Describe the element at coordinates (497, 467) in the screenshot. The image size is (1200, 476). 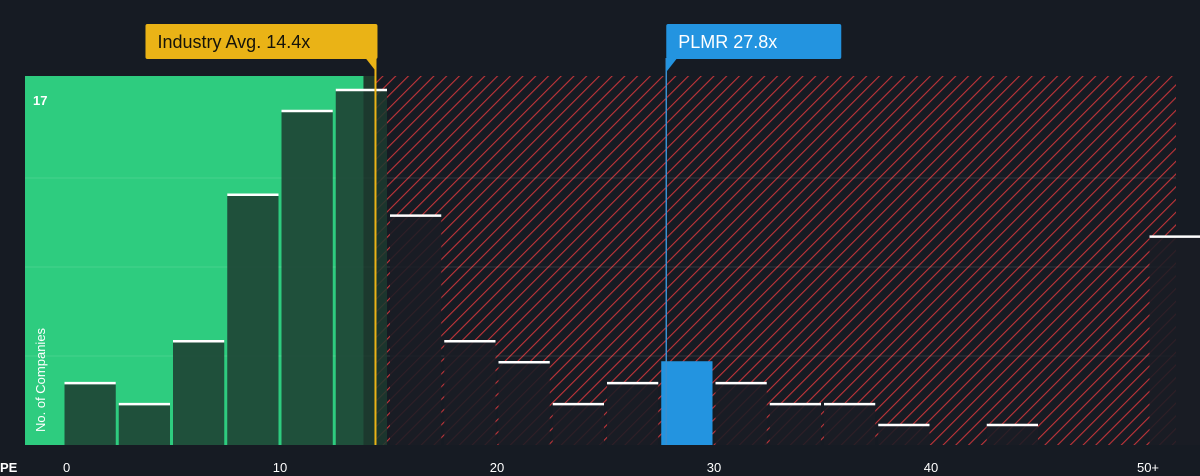
I see `x-tick-label: 20` at that location.